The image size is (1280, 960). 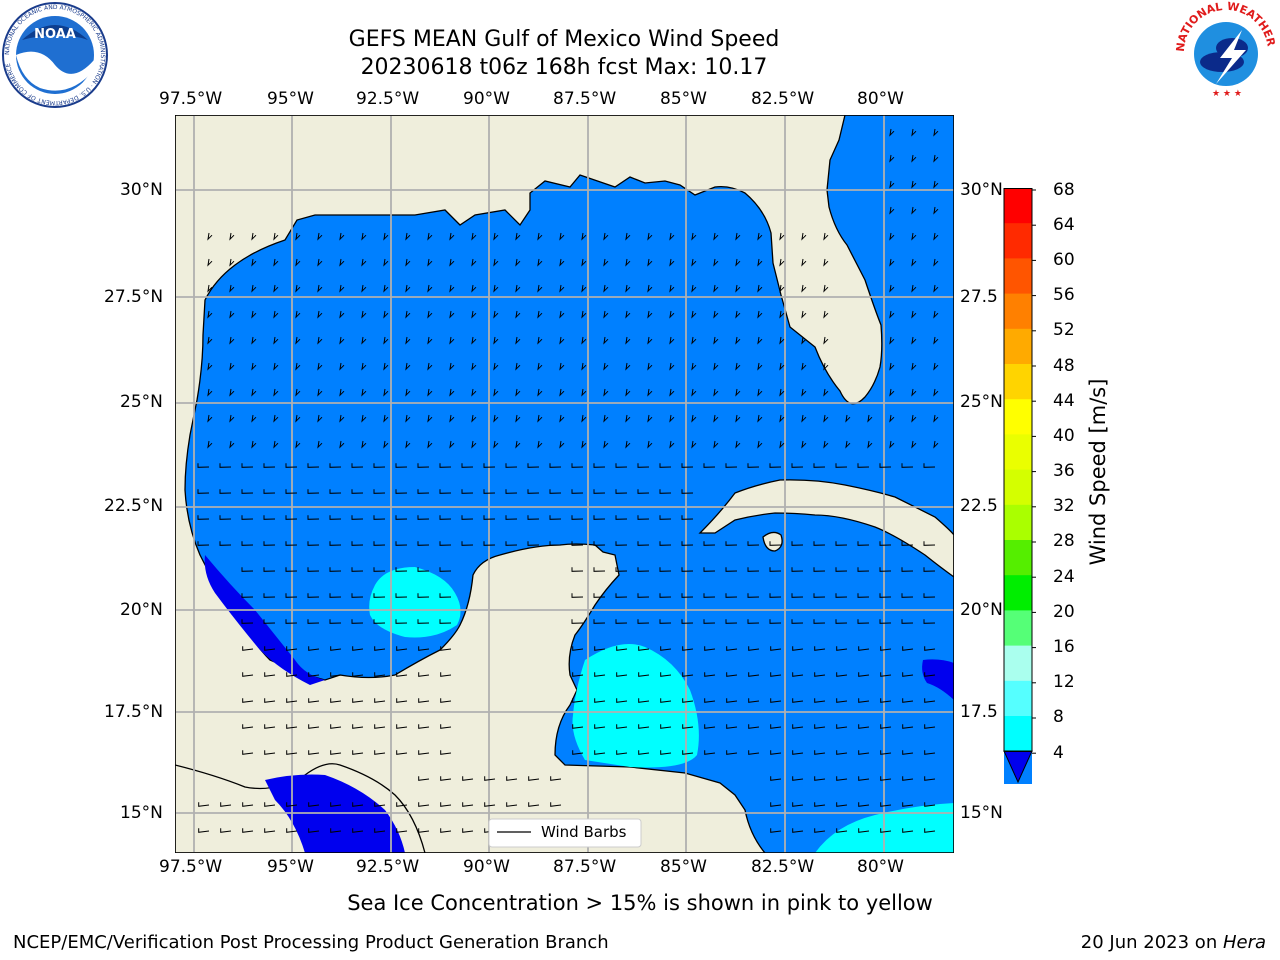 I want to click on footer-date: 20 Jun 2023 on, so click(x=1151, y=942).